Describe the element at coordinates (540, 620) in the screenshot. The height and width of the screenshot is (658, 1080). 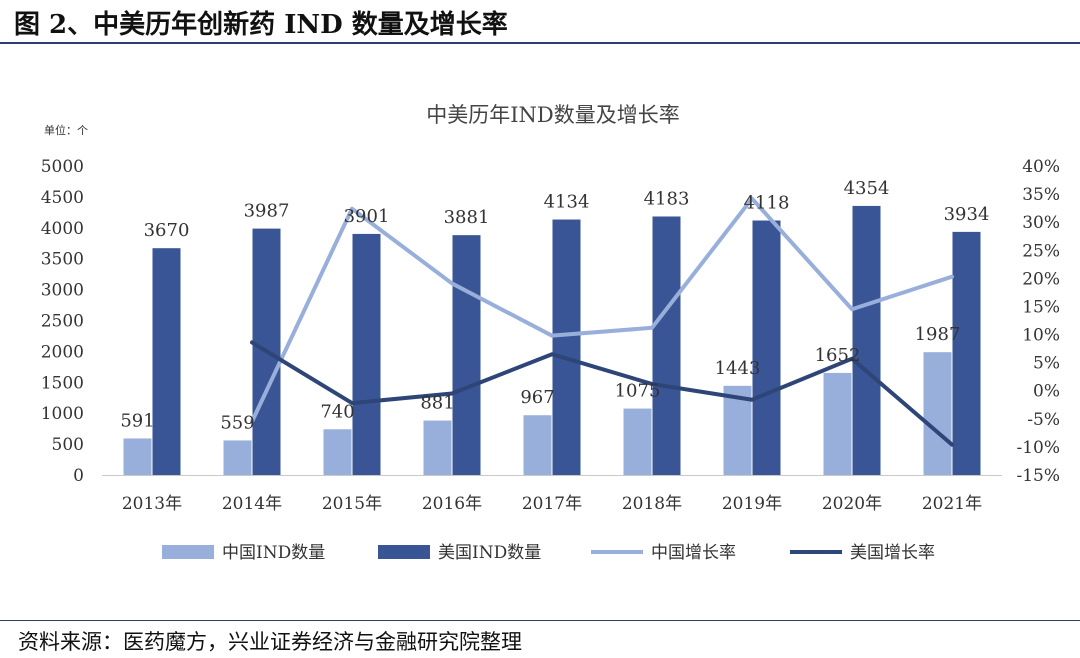
I see `bottom-rule` at that location.